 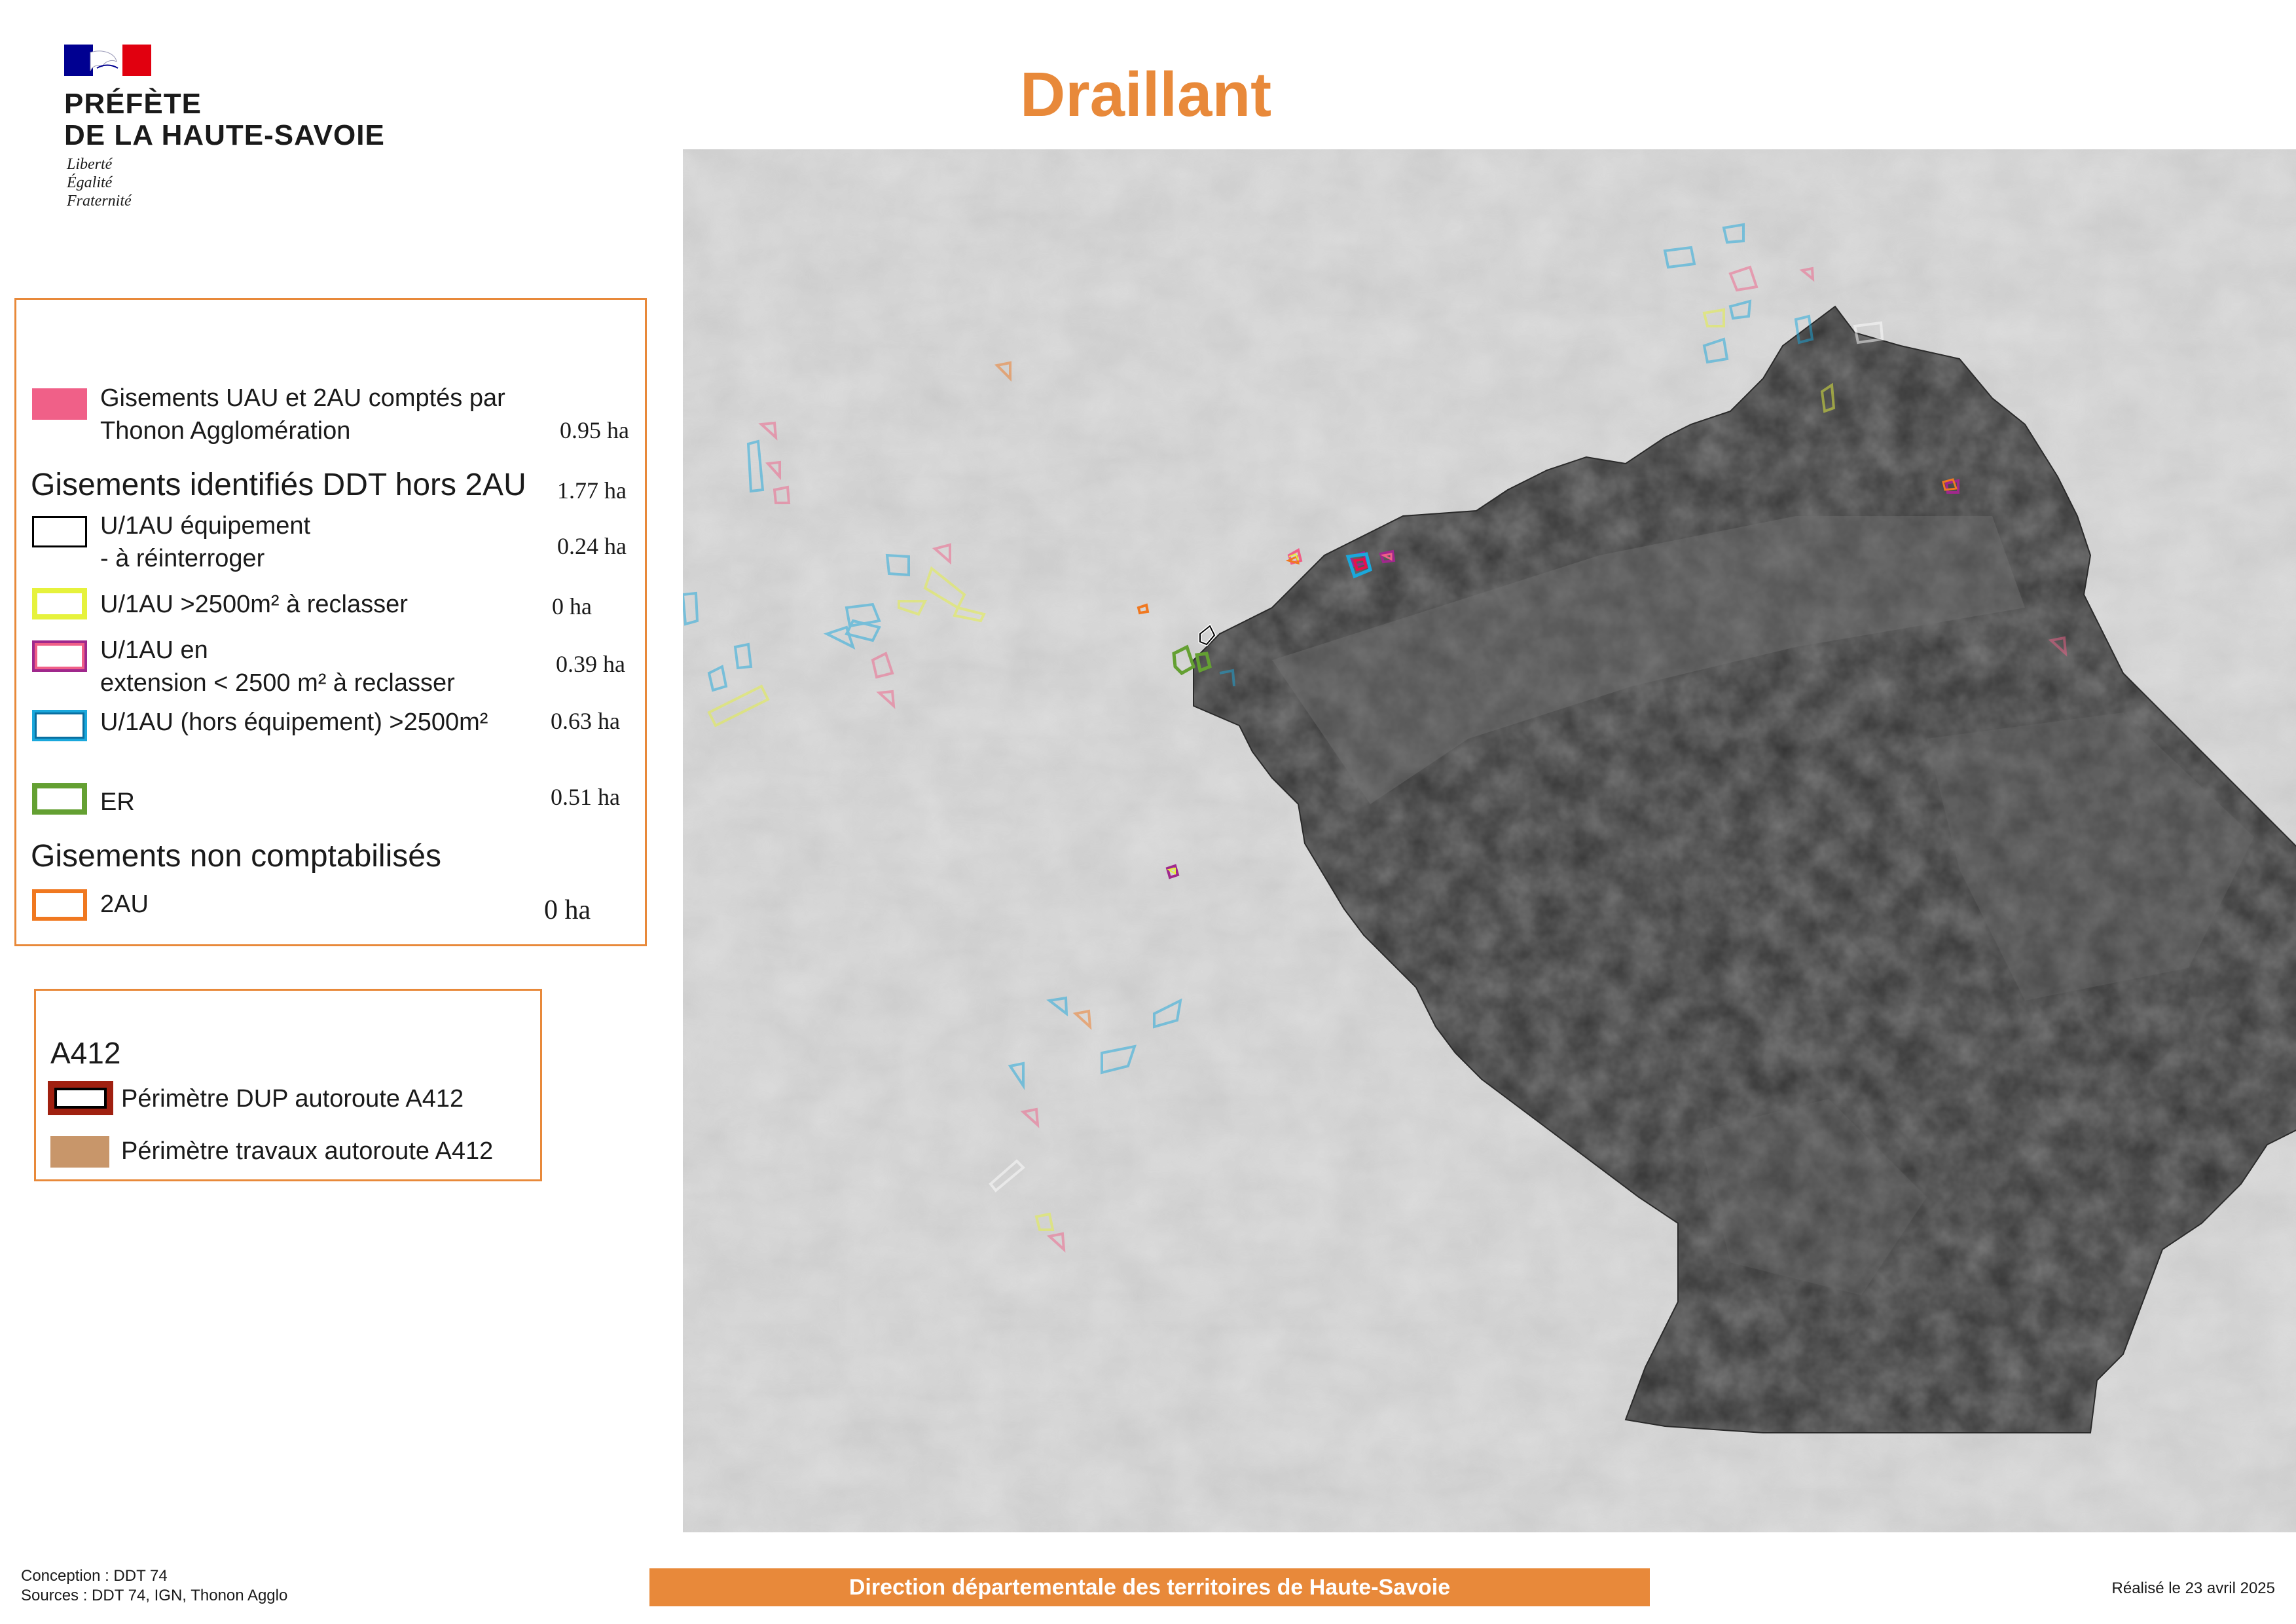 What do you see at coordinates (59, 905) in the screenshot?
I see `legend-swatch-orange` at bounding box center [59, 905].